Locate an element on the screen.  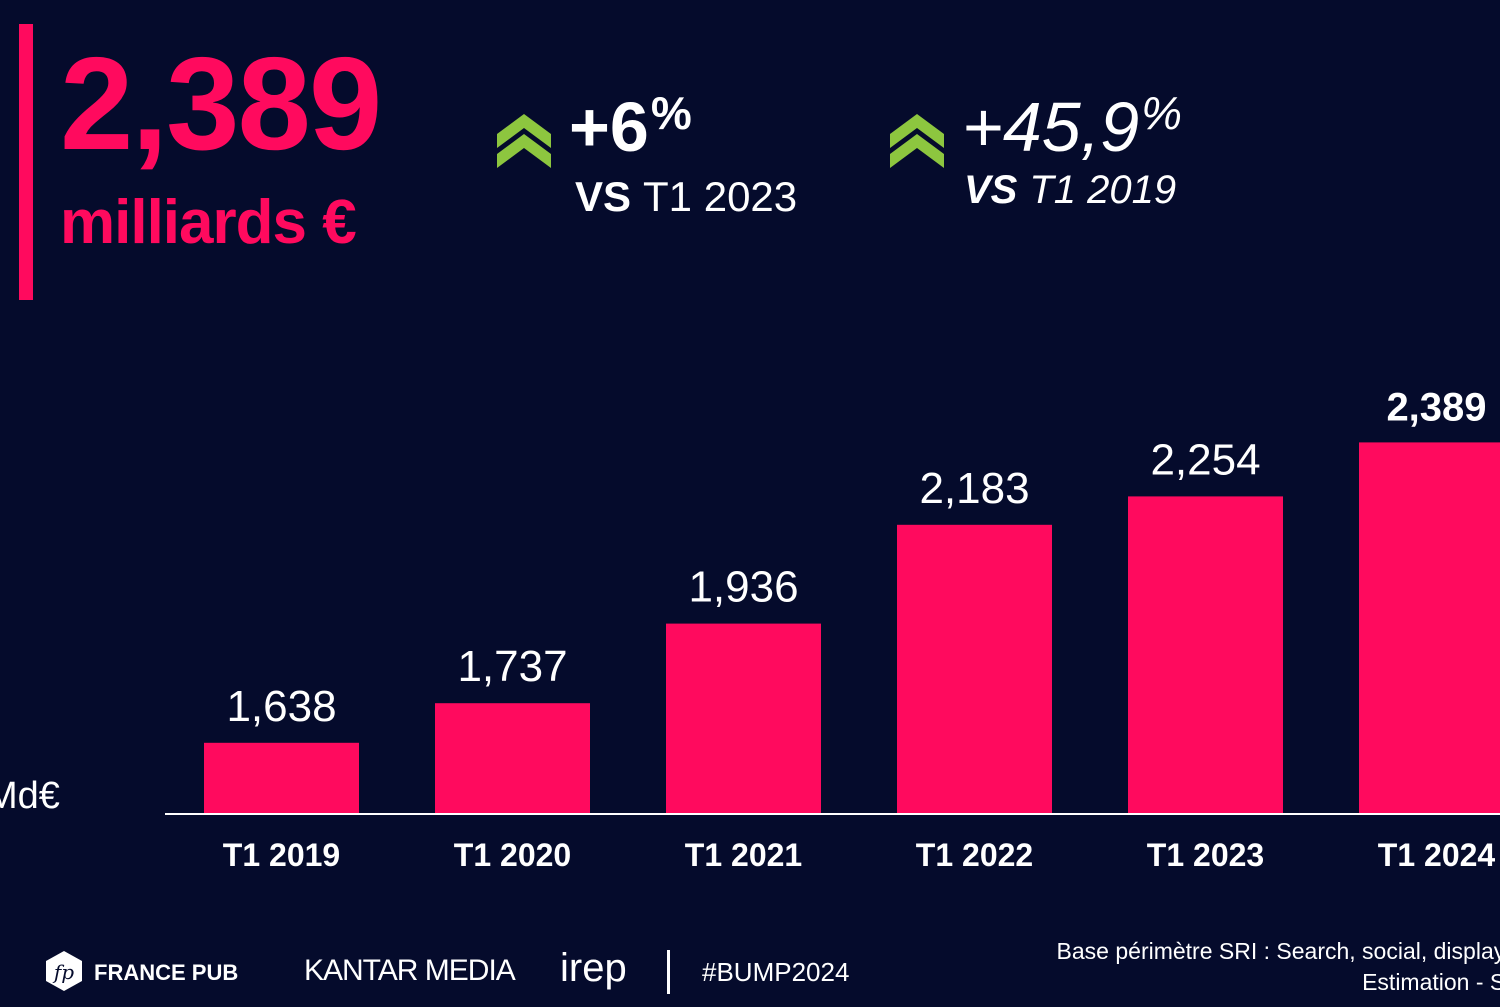
bar-t1-2023 is located at coordinates (1205, 655).